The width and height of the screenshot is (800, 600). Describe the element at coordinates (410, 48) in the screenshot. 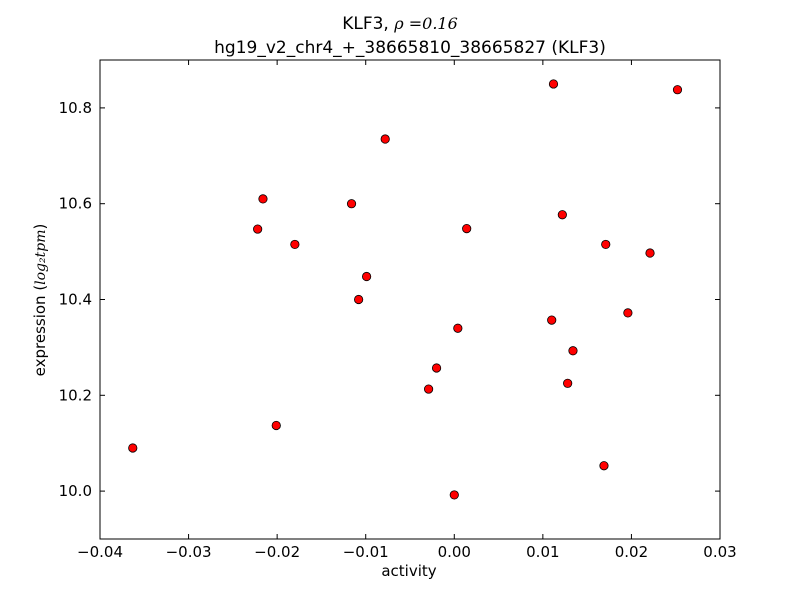

I see `chart-subtitle: hg19_v2_chr4_+_38665810_38665827 (KLF3)` at that location.